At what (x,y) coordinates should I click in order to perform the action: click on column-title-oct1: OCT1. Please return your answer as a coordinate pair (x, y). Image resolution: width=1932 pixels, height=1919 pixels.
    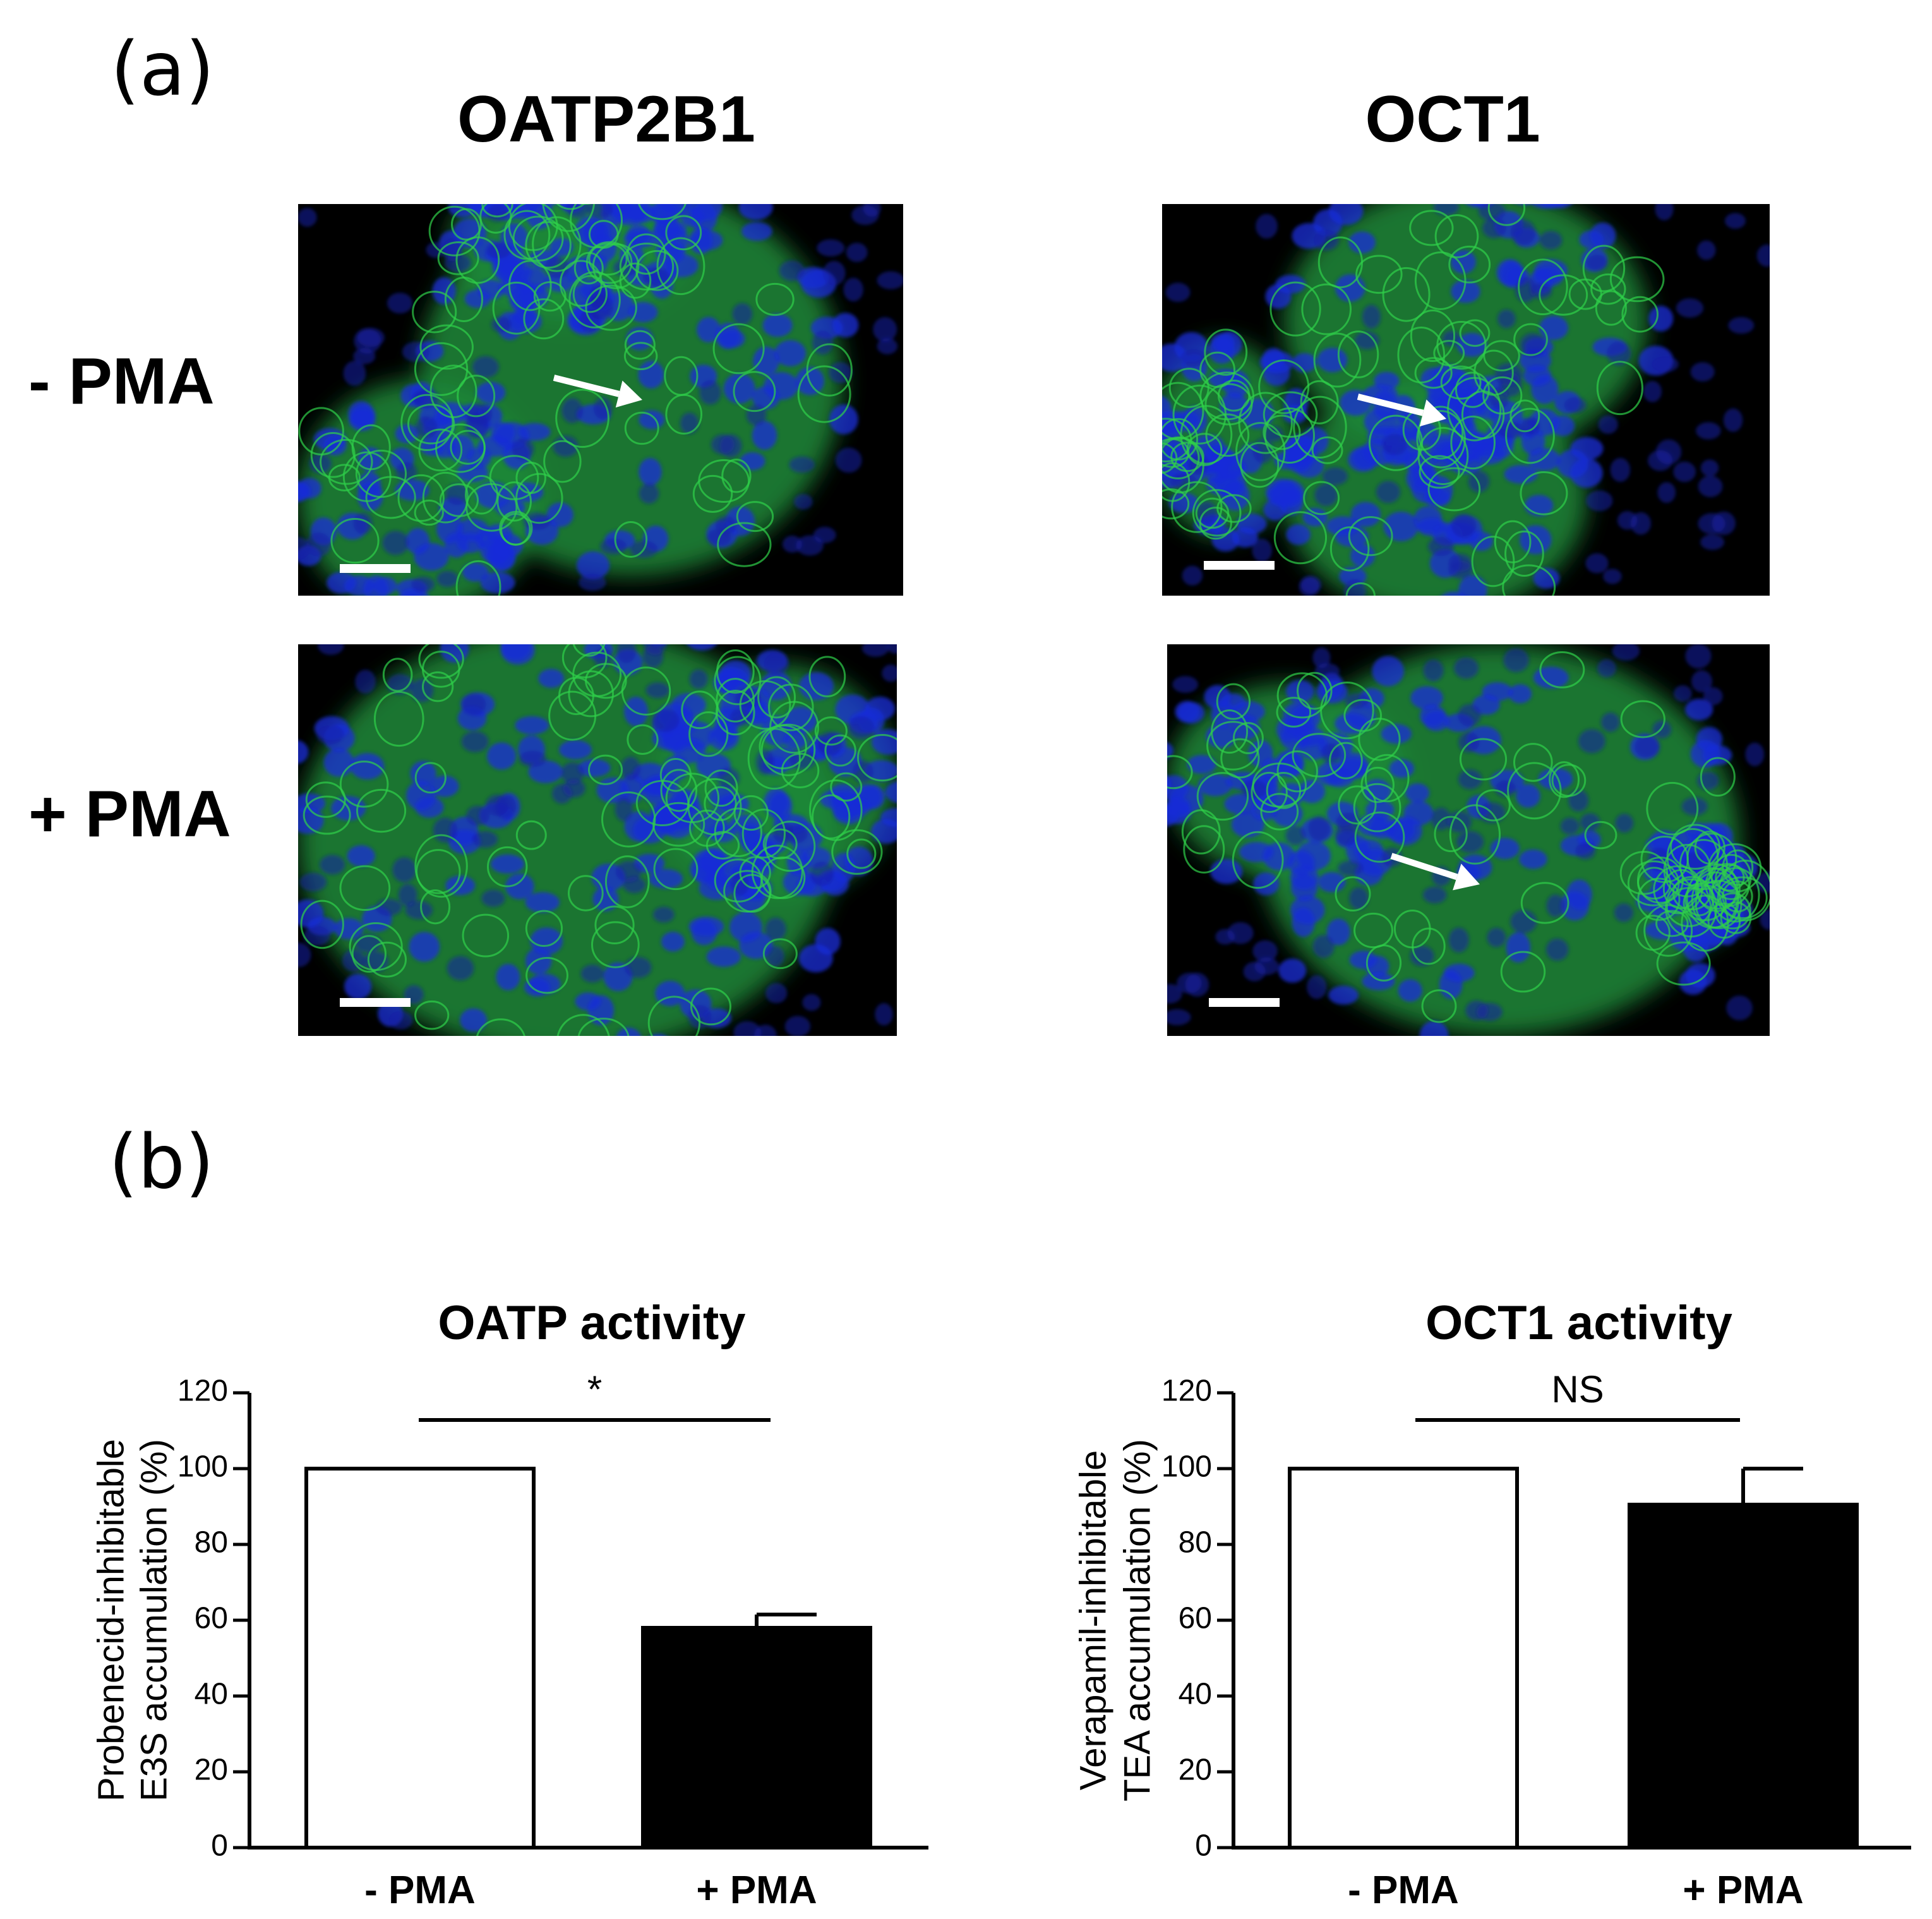
    Looking at the image, I should click on (1452, 119).